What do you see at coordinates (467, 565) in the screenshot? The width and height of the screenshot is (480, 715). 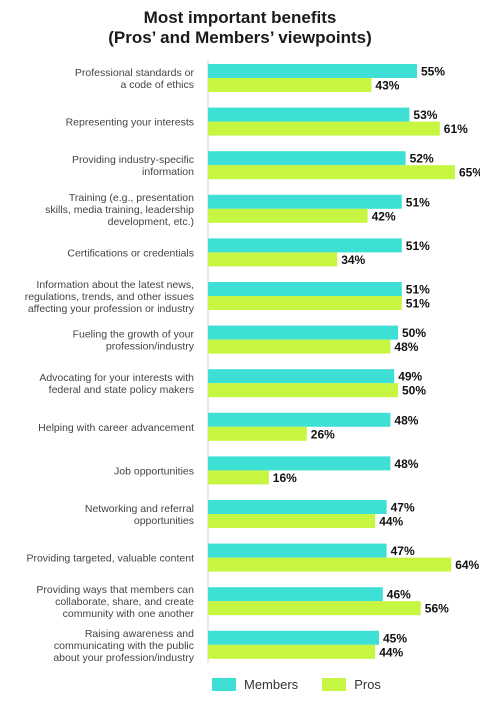 I see `data-label-pros: 64%` at bounding box center [467, 565].